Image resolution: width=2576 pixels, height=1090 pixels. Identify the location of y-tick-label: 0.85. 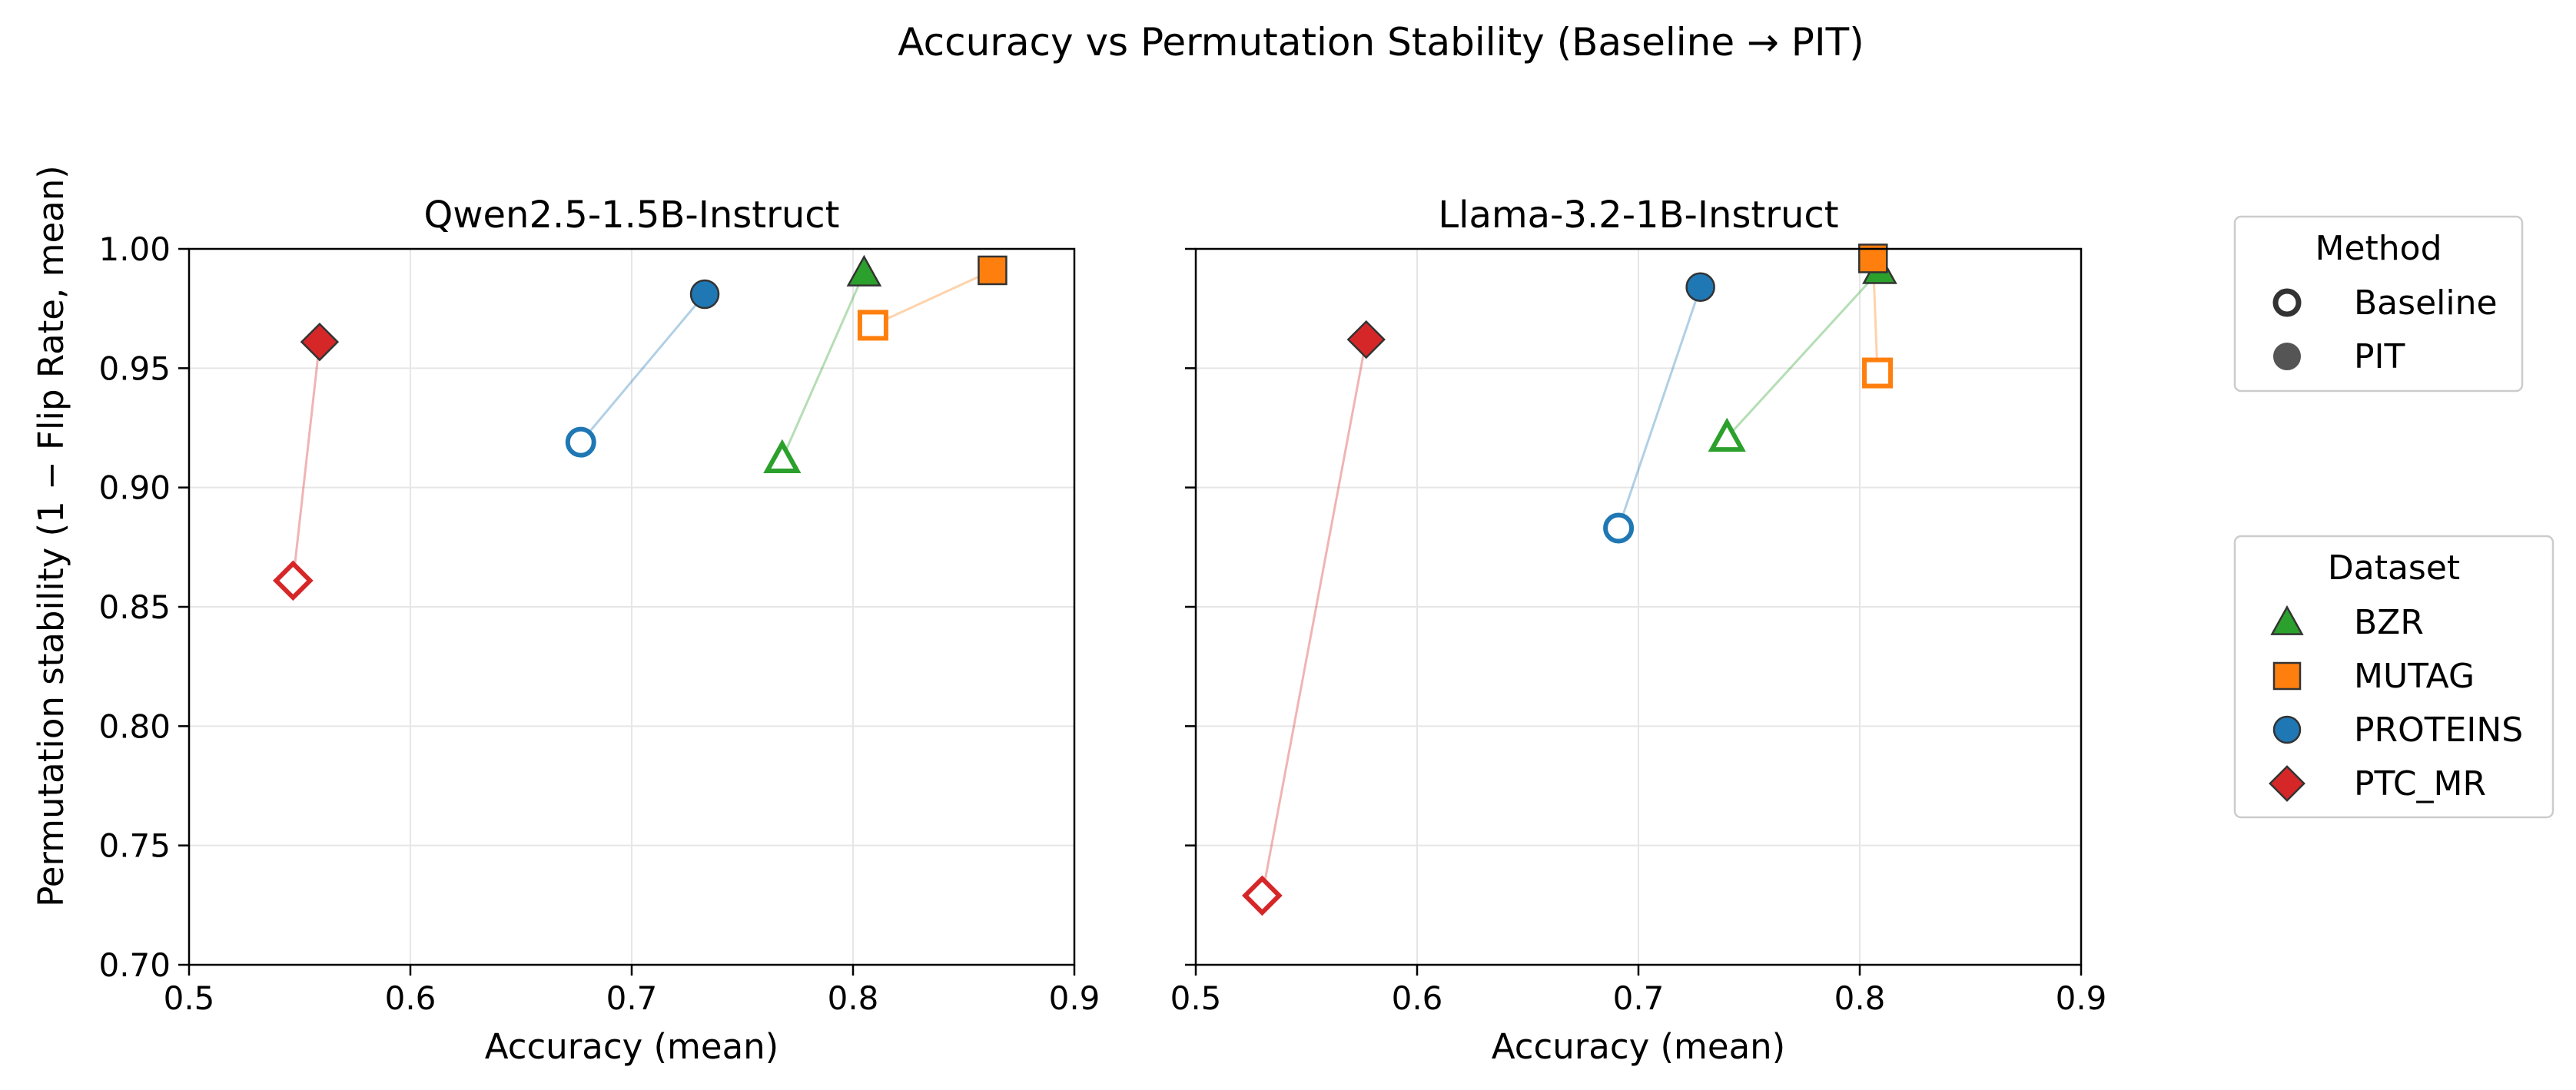
(134, 607).